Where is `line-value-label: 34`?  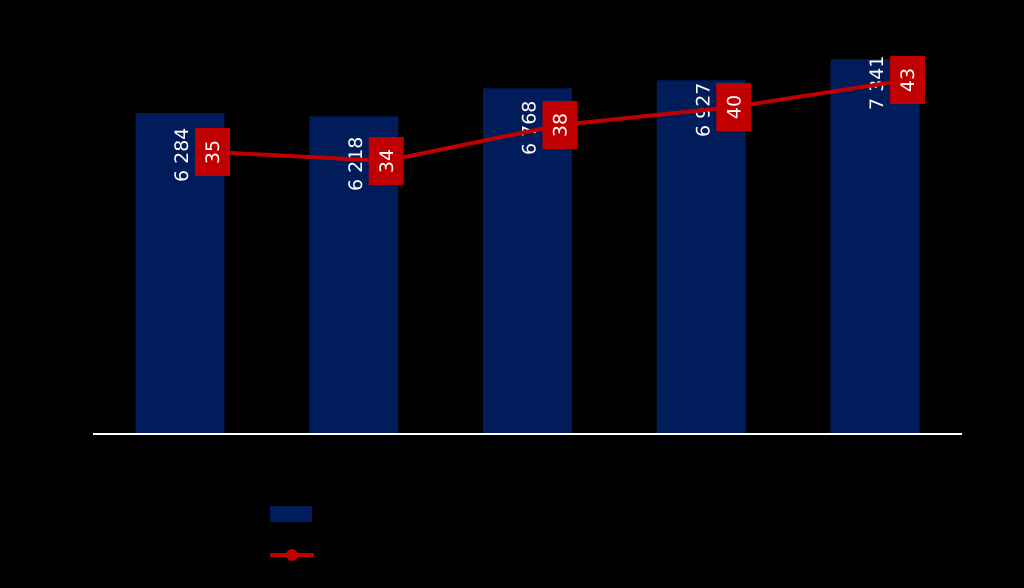 line-value-label: 34 is located at coordinates (387, 161).